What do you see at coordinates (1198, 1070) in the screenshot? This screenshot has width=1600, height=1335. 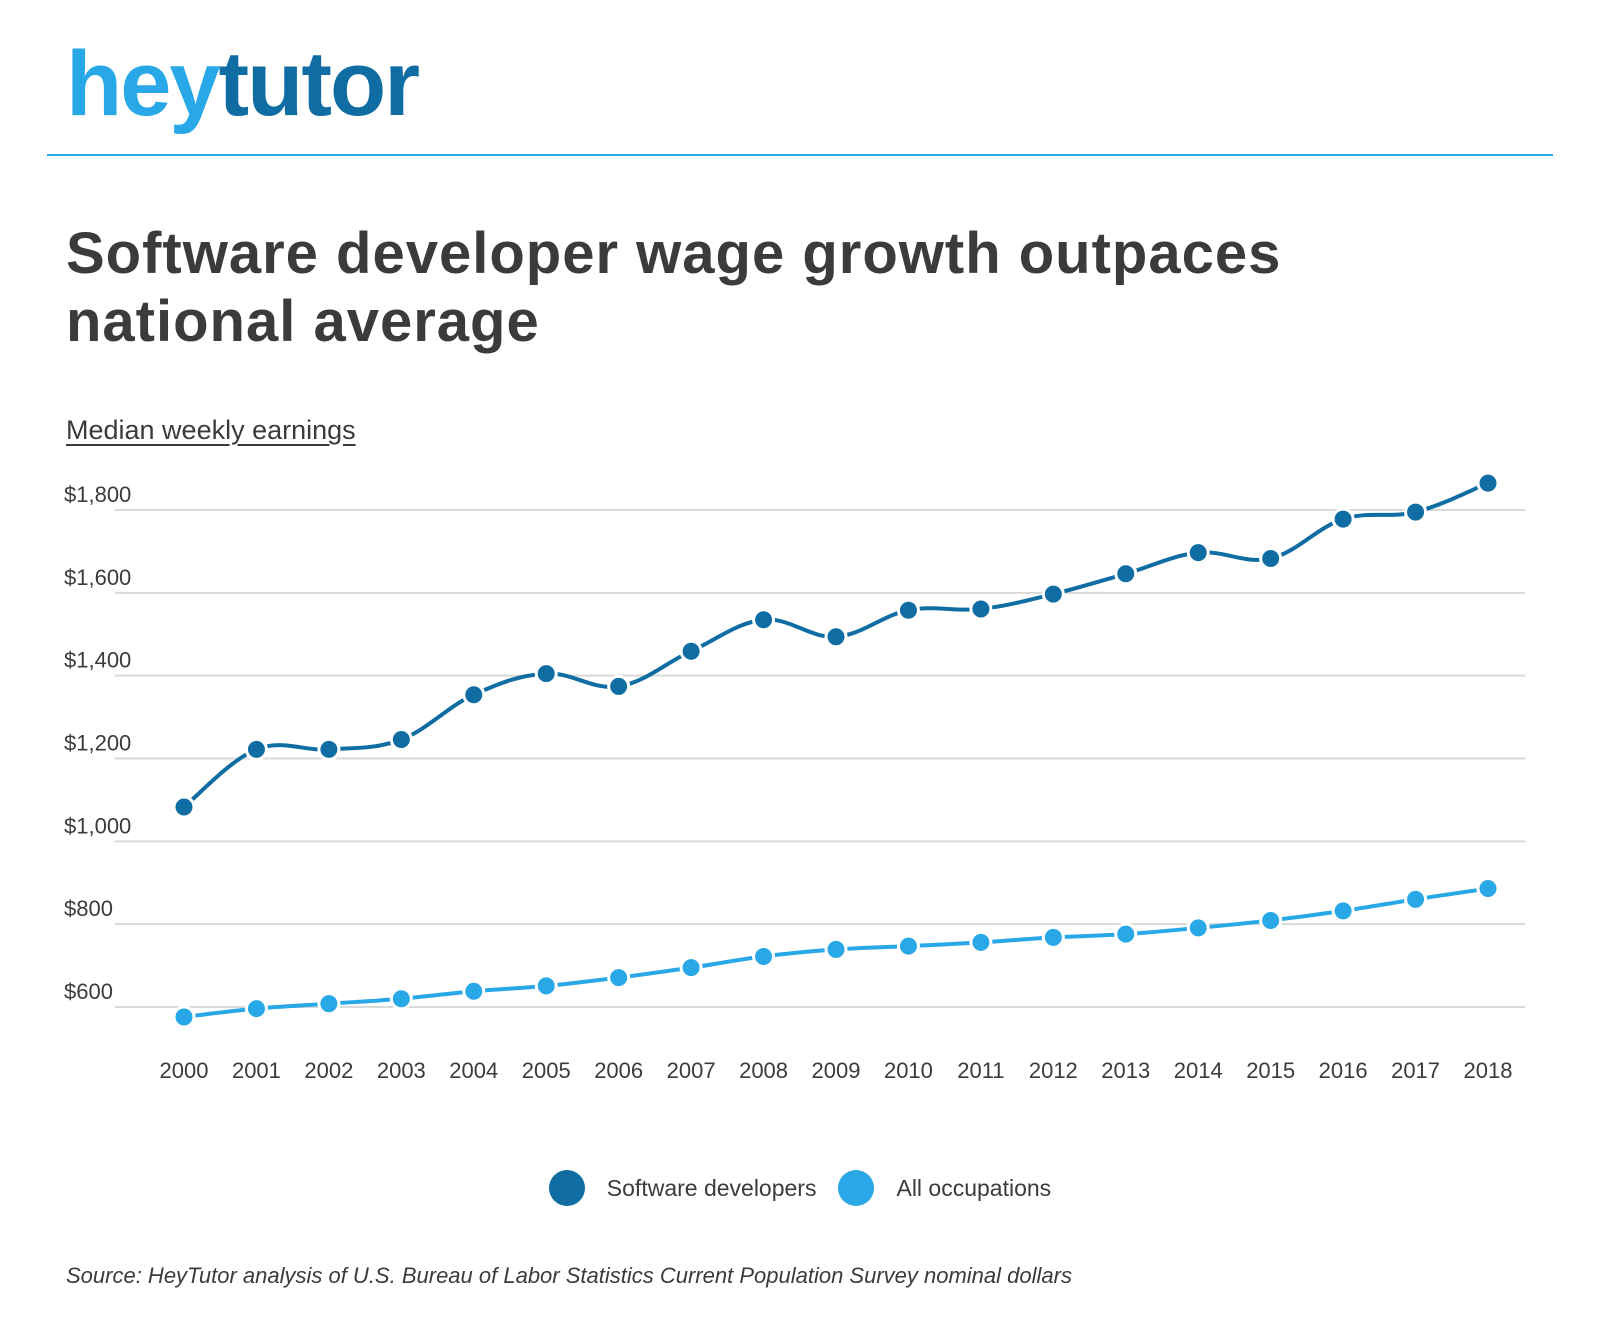 I see `x-tick-label: 2014` at bounding box center [1198, 1070].